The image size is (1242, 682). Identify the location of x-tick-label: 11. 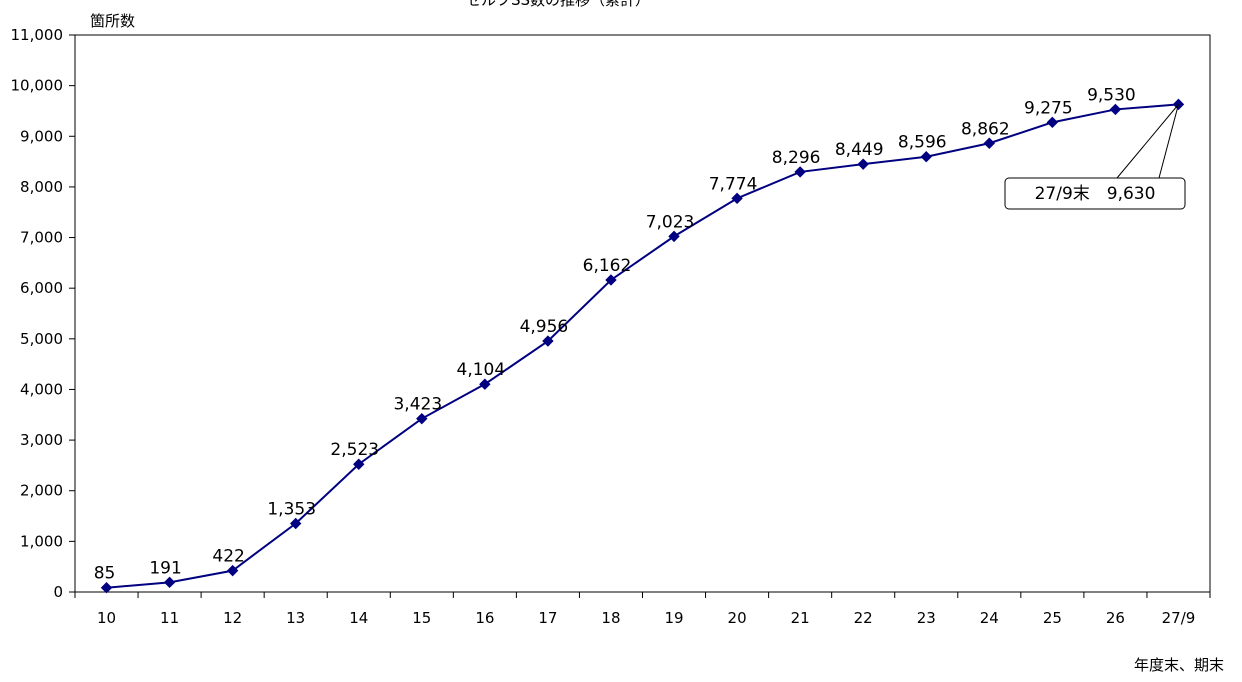
(169, 618).